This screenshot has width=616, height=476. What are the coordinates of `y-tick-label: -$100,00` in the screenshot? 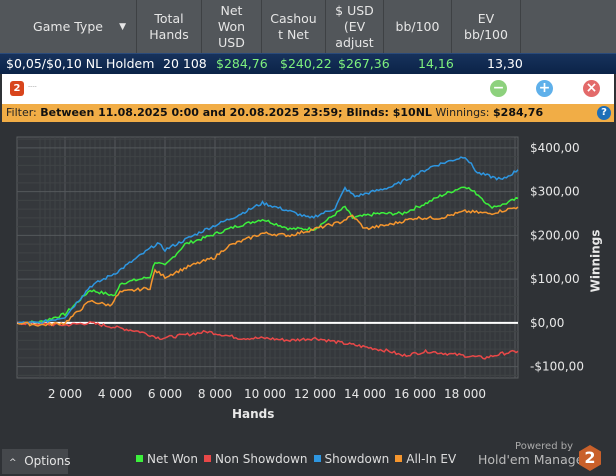 It's located at (557, 367).